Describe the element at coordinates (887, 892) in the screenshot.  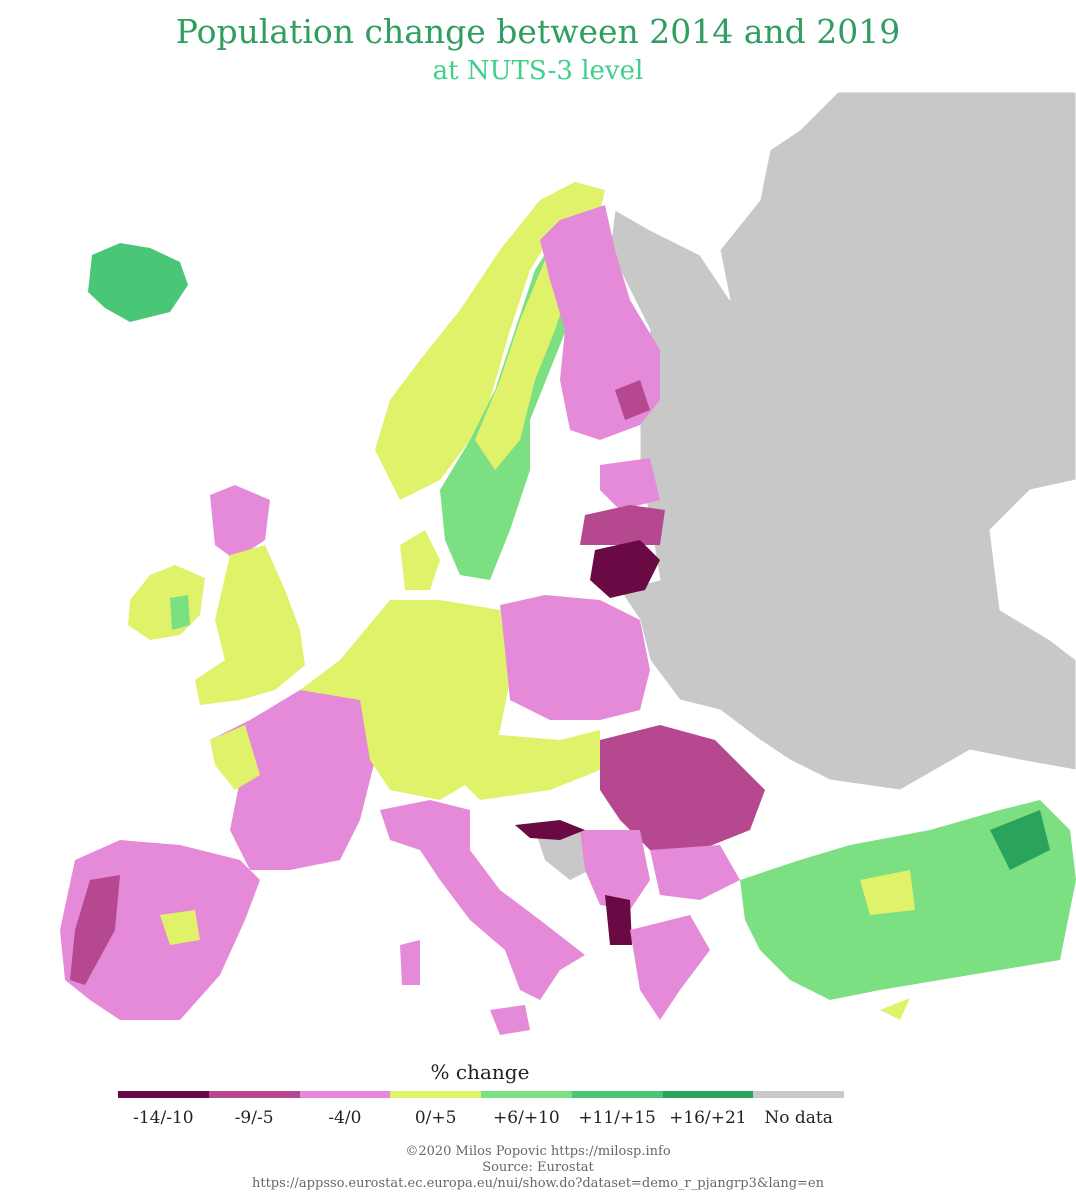
I see `region-turkey-central` at that location.